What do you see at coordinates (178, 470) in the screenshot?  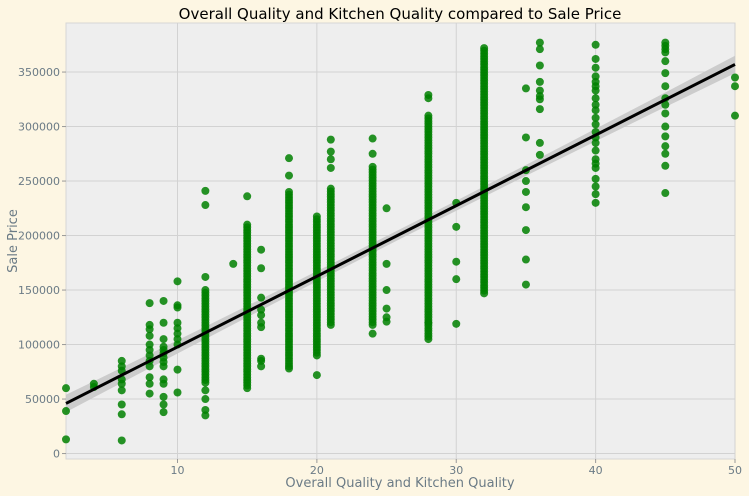 I see `x-tick-label: 10` at bounding box center [178, 470].